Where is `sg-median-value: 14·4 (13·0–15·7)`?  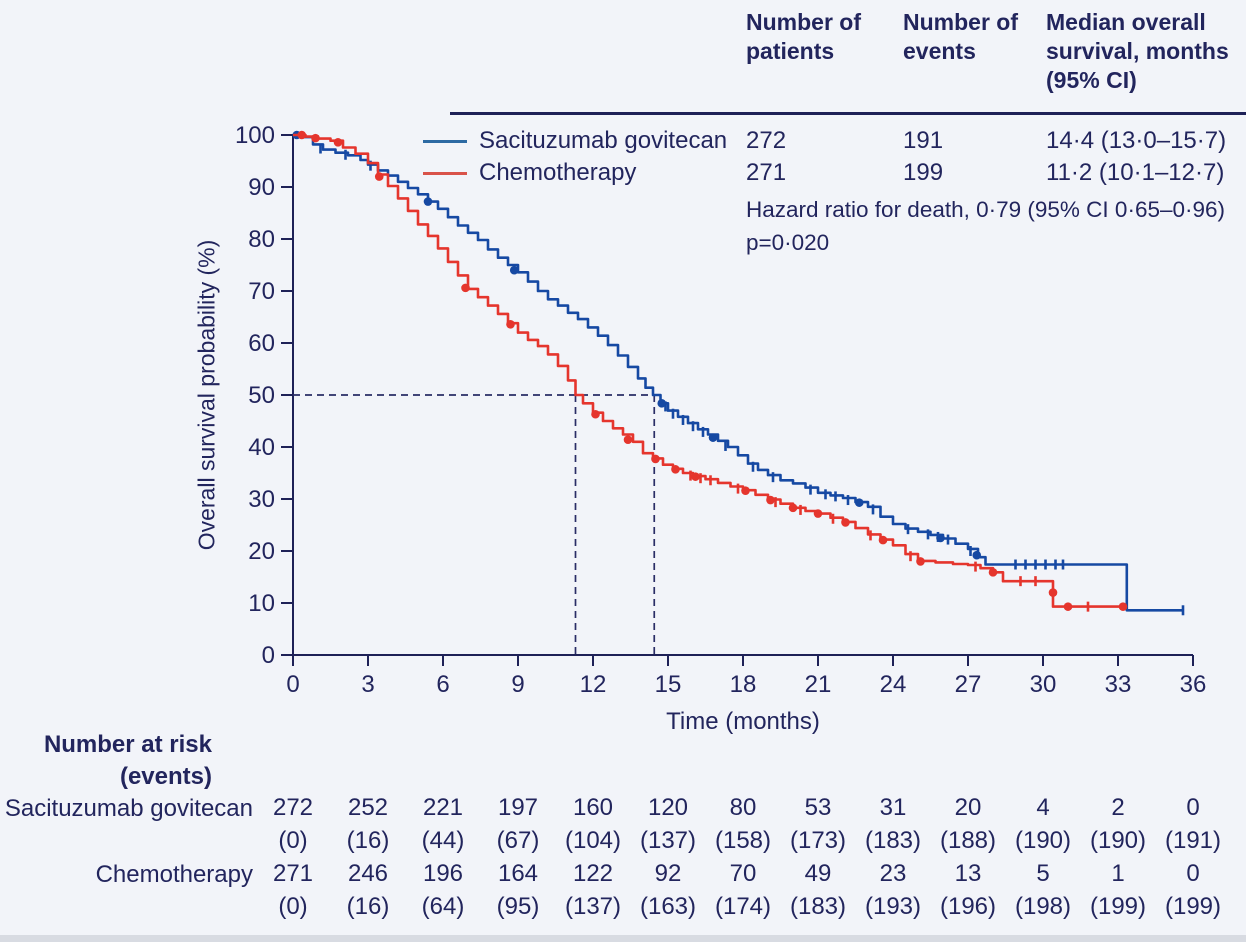
sg-median-value: 14·4 (13·0–15·7) is located at coordinates (1136, 140).